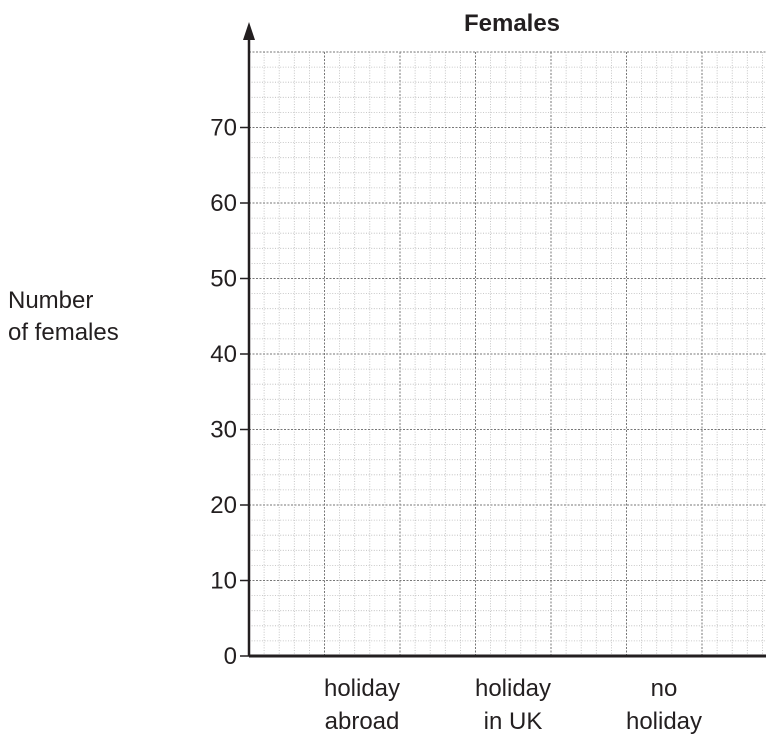 This screenshot has height=742, width=772. Describe the element at coordinates (223, 279) in the screenshot. I see `y-tick-label: 50` at that location.